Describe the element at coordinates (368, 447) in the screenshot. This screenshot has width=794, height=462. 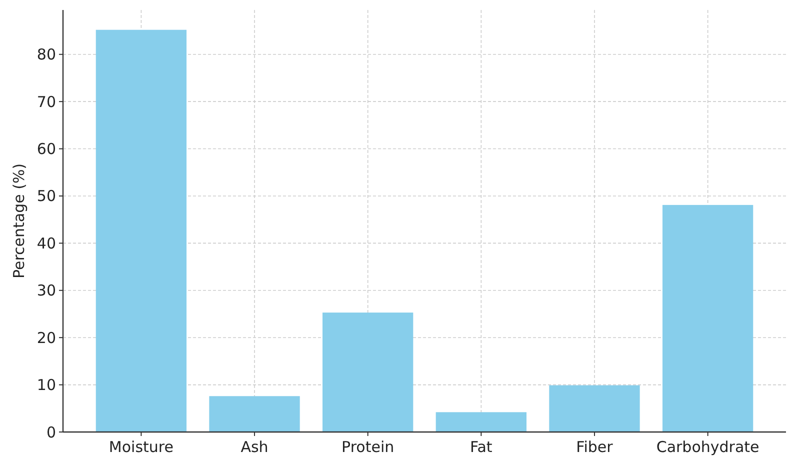
I see `x-tick-label: Protein` at that location.